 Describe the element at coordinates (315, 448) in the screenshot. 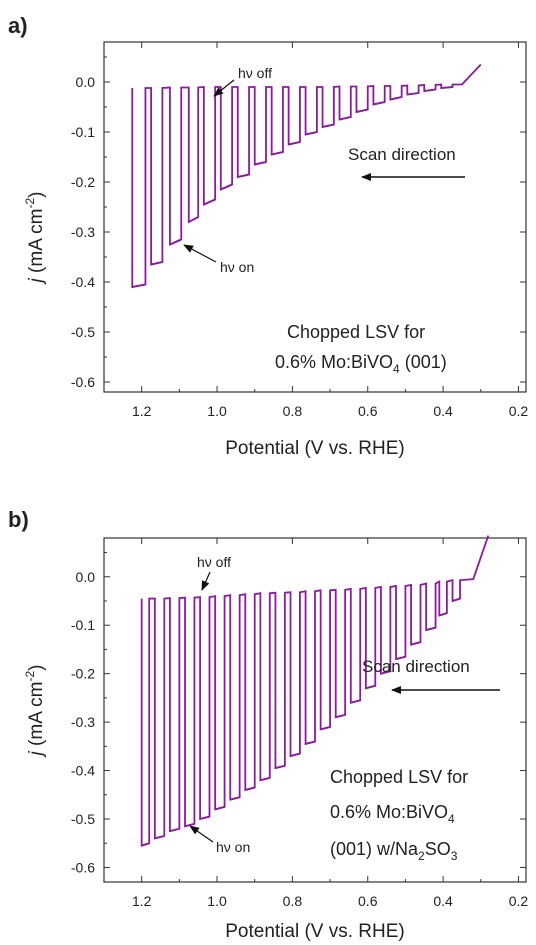

I see `panel-a-x-axis-title: Potential (V vs. RHE)` at that location.